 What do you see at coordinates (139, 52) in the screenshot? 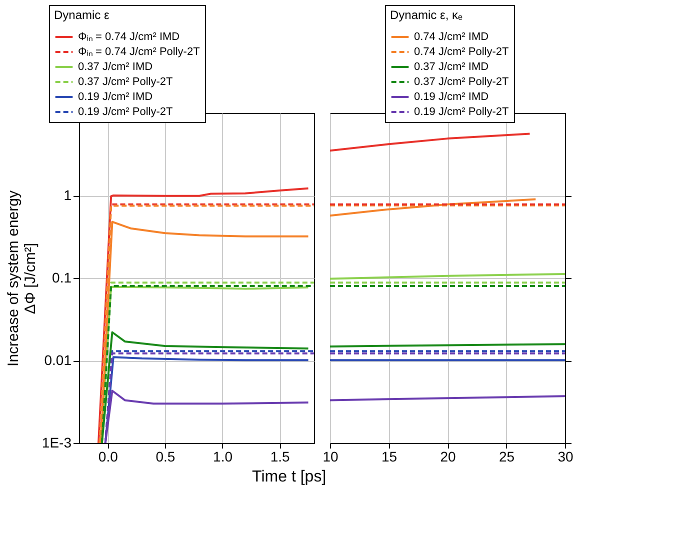
I see `legend-label: Φᵢₙ = 0.74 J/cm² Polly-2T` at bounding box center [139, 52].